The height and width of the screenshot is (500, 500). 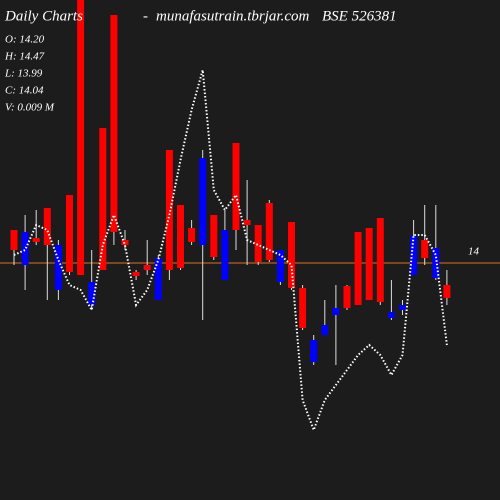 I want to click on info-low: L: 13.99, so click(x=23, y=74).